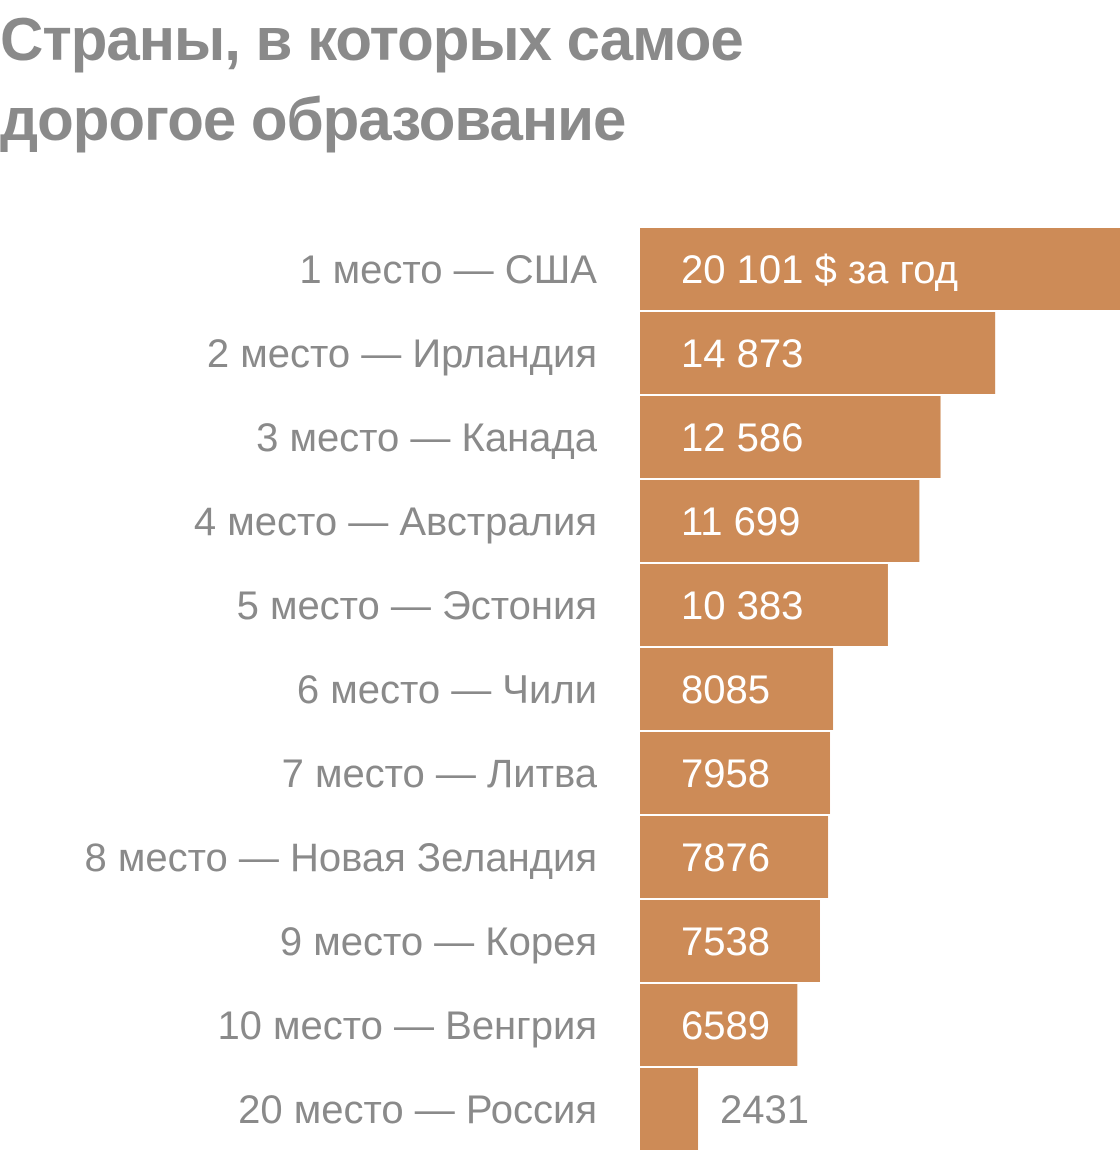 The width and height of the screenshot is (1120, 1152). I want to click on value-label-1: 20 101 $ за год, so click(819, 270).